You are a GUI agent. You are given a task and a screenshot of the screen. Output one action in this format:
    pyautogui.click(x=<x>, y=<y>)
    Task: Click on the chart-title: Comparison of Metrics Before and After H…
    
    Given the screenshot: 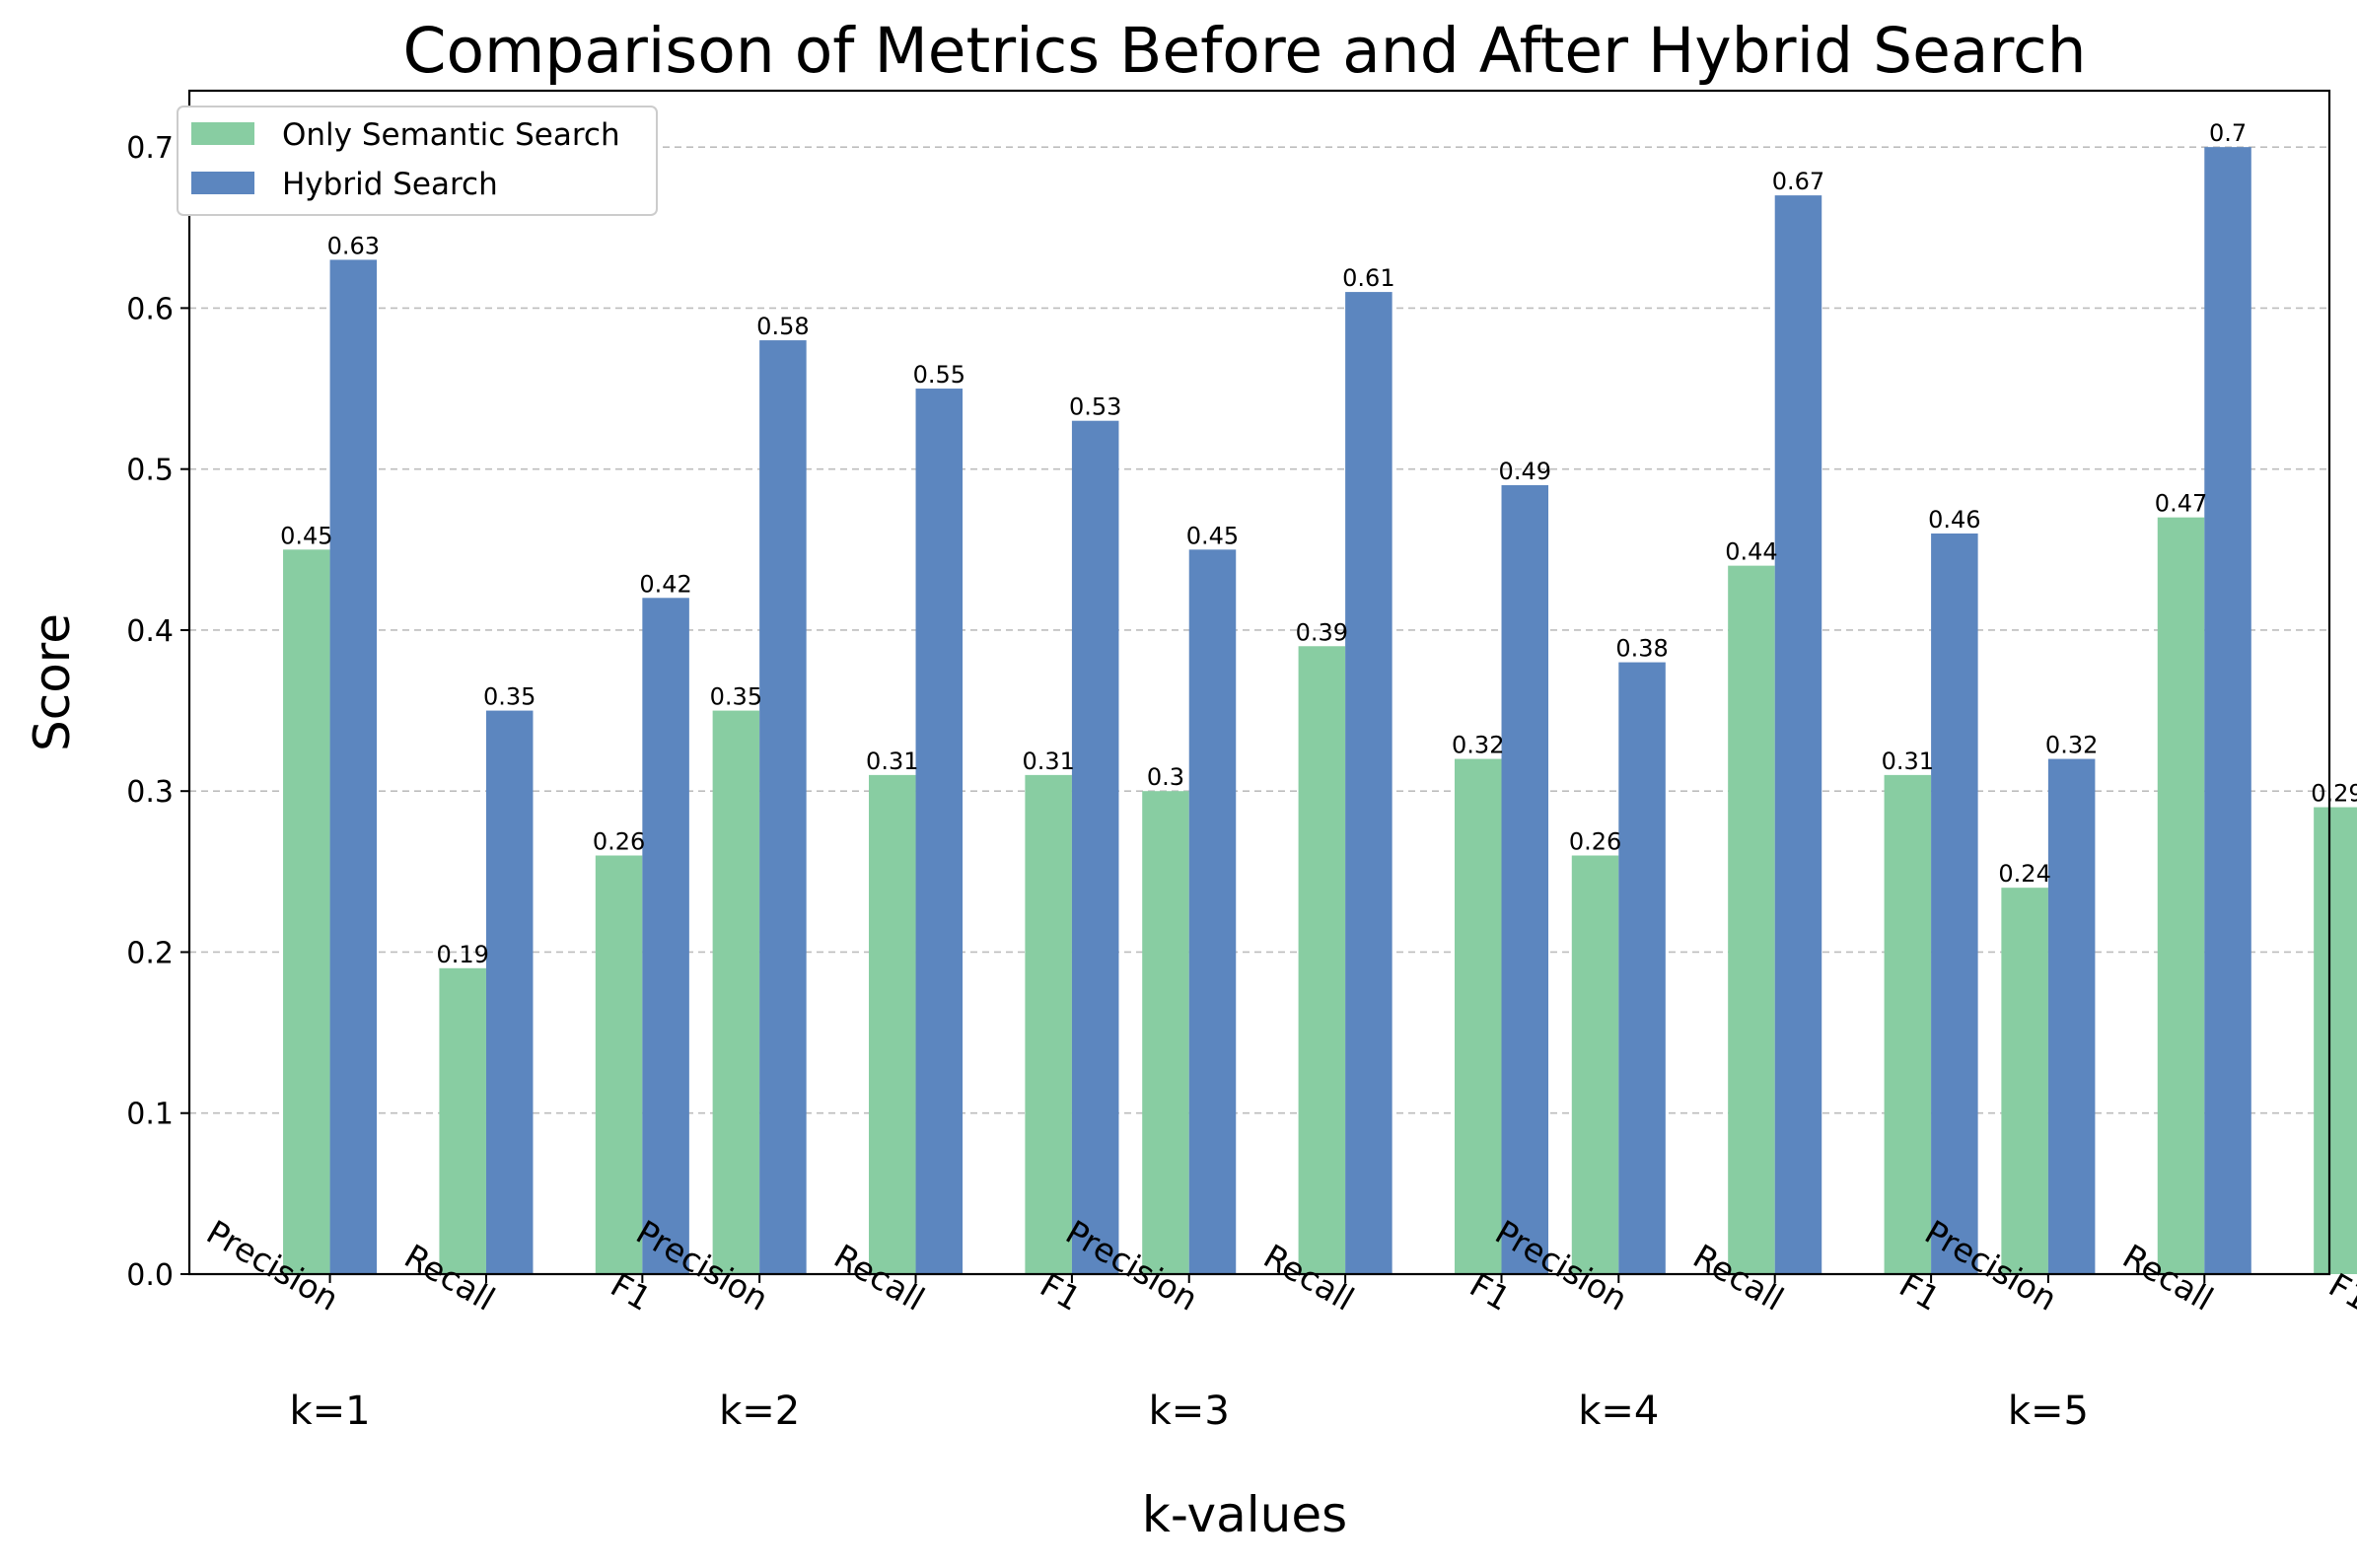 What is the action you would take?
    pyautogui.click(x=1244, y=51)
    